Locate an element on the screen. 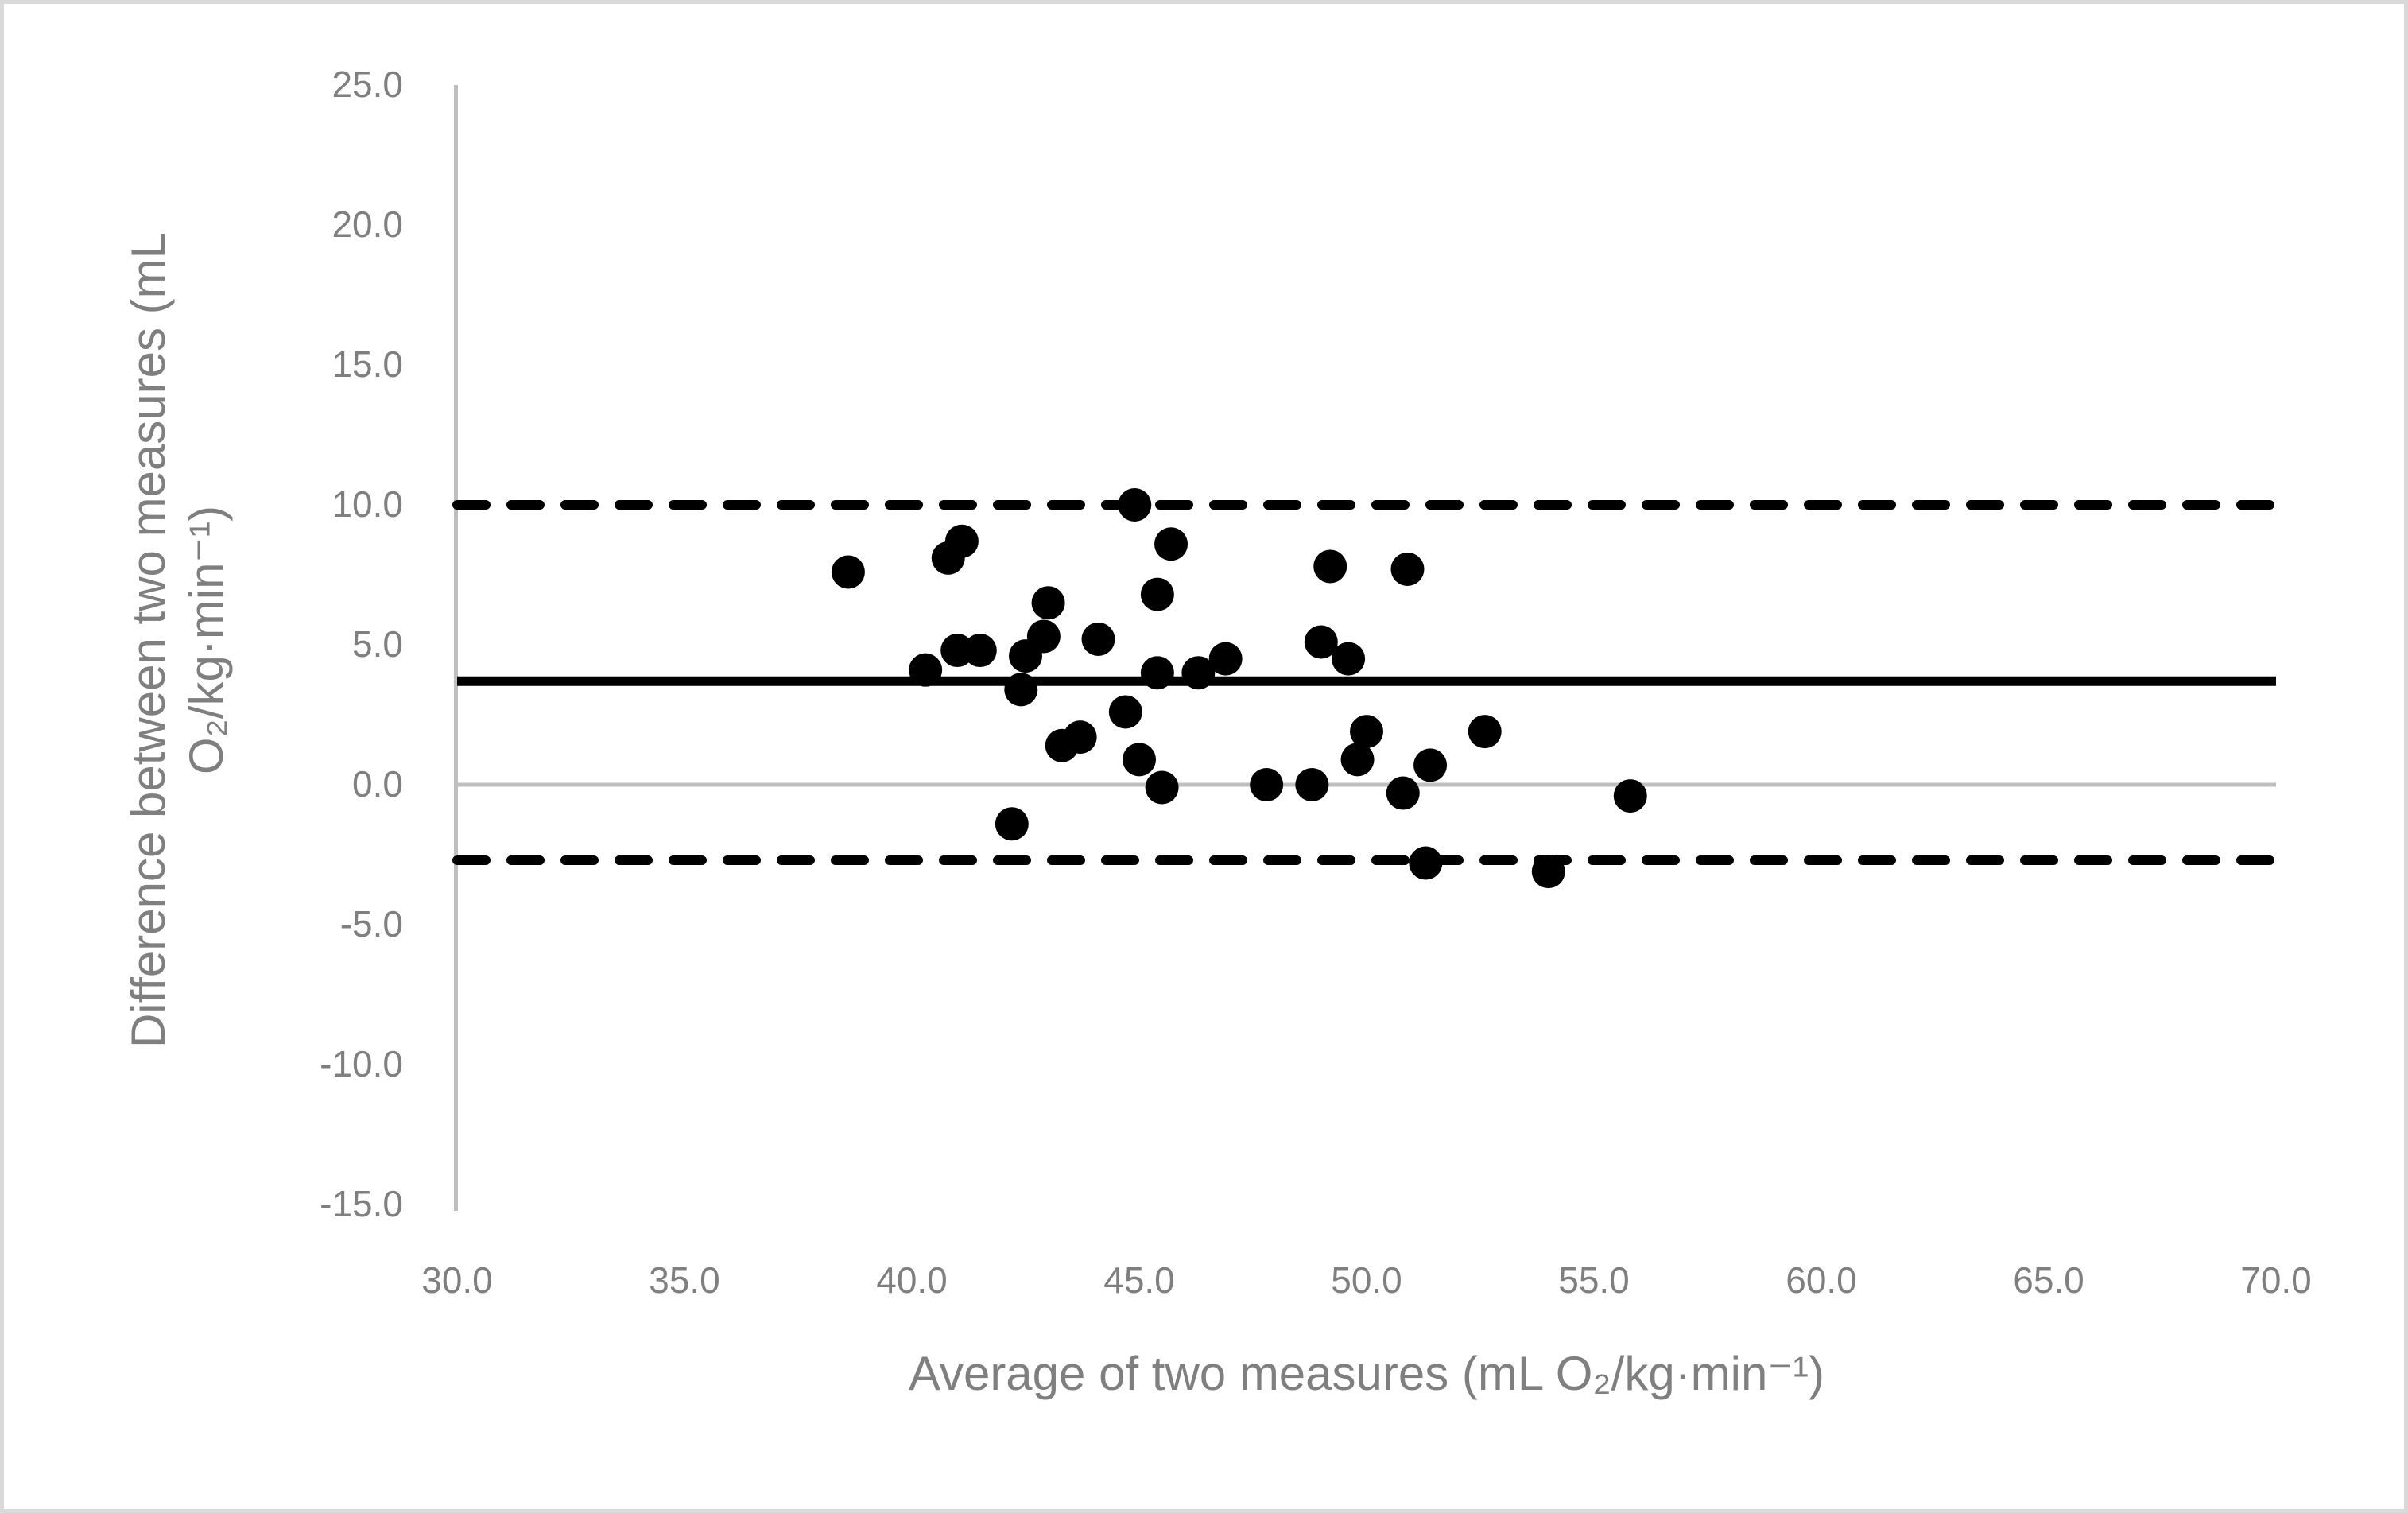 The image size is (2408, 1513). y-tick-label: -5.0 is located at coordinates (371, 923).